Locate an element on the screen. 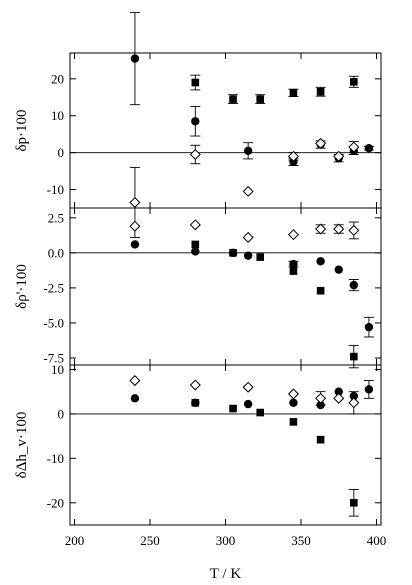  y-tick-label: 20 is located at coordinates (57, 78).